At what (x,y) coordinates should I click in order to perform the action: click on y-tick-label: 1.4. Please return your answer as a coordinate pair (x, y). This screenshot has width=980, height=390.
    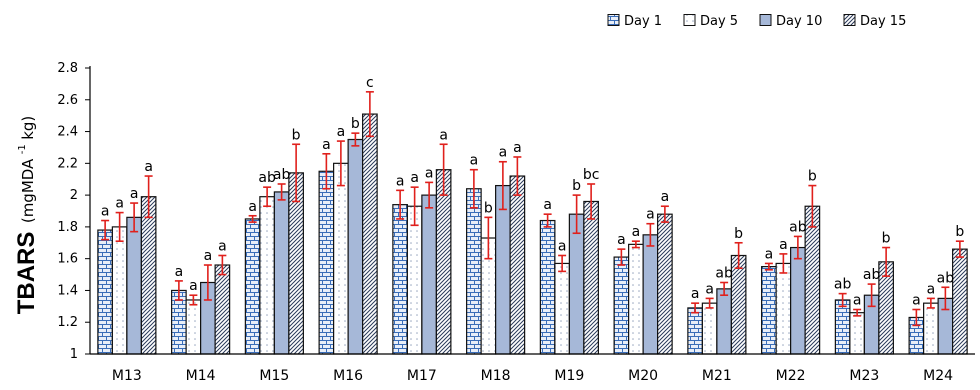
    Looking at the image, I should click on (67, 290).